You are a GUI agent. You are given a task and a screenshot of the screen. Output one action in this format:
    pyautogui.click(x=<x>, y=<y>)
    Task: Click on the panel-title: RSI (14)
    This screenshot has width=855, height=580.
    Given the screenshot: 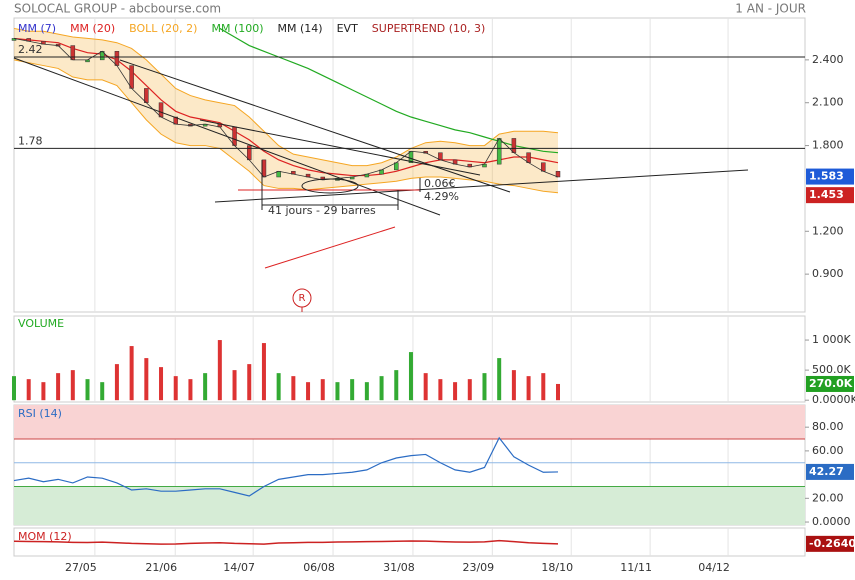 What is the action you would take?
    pyautogui.click(x=40, y=413)
    